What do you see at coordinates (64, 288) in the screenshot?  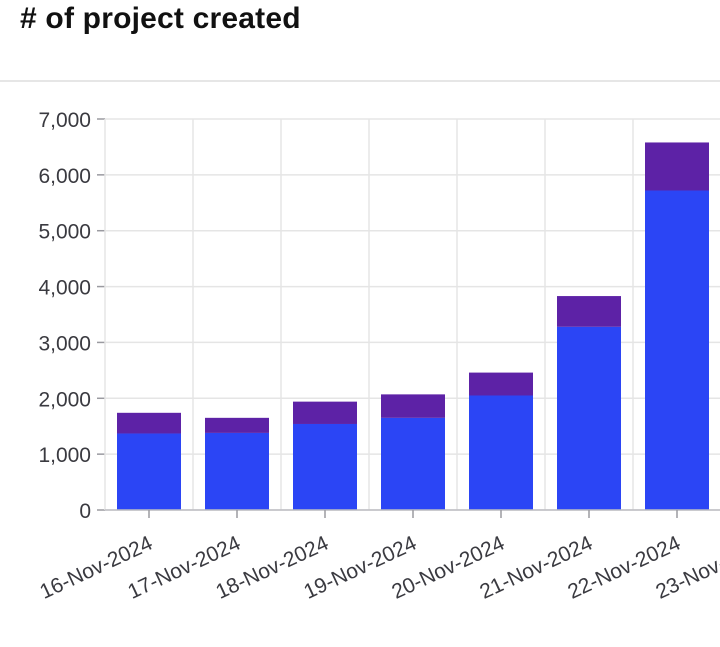 I see `y-tick-label: 4,000` at bounding box center [64, 288].